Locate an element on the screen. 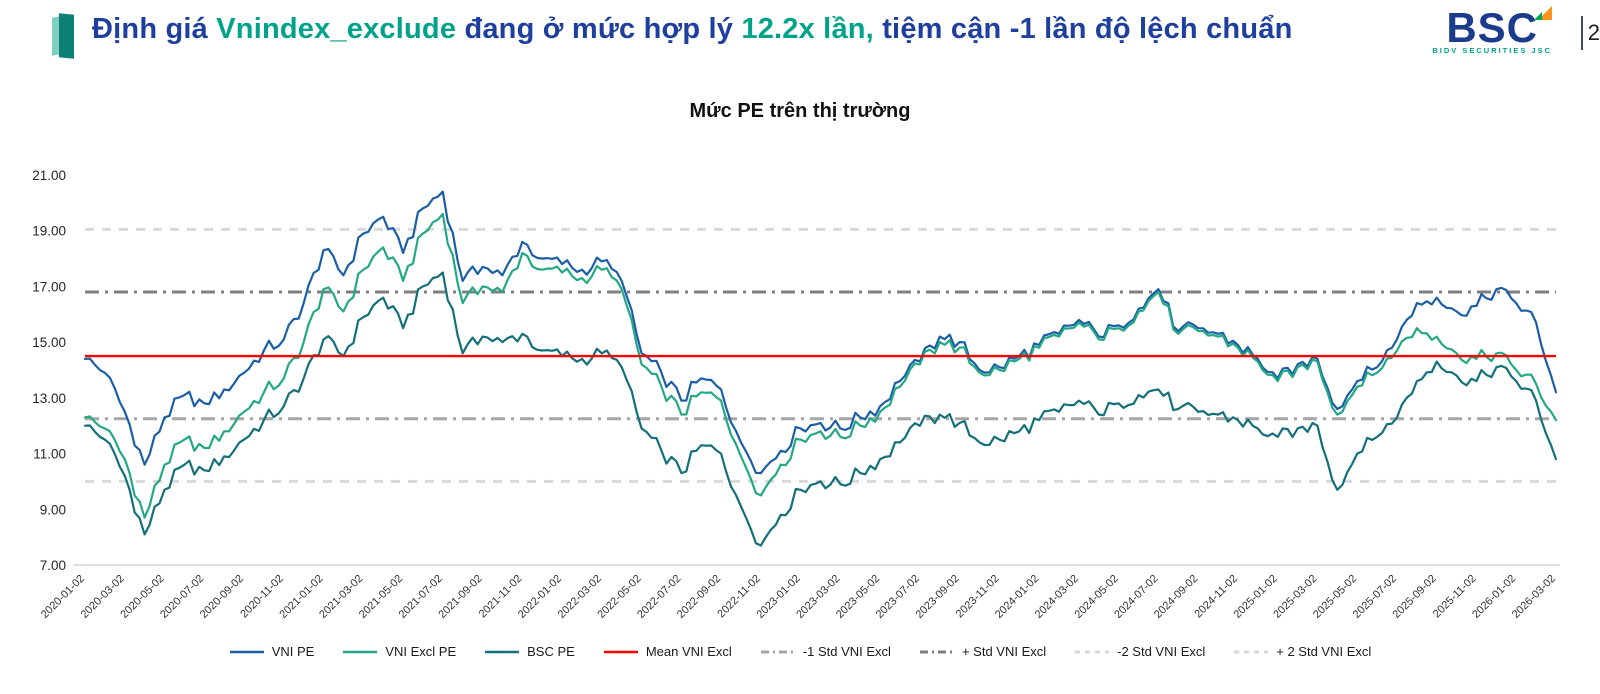 This screenshot has width=1600, height=694. legend-marker-std-vni-excl is located at coordinates (936, 651).